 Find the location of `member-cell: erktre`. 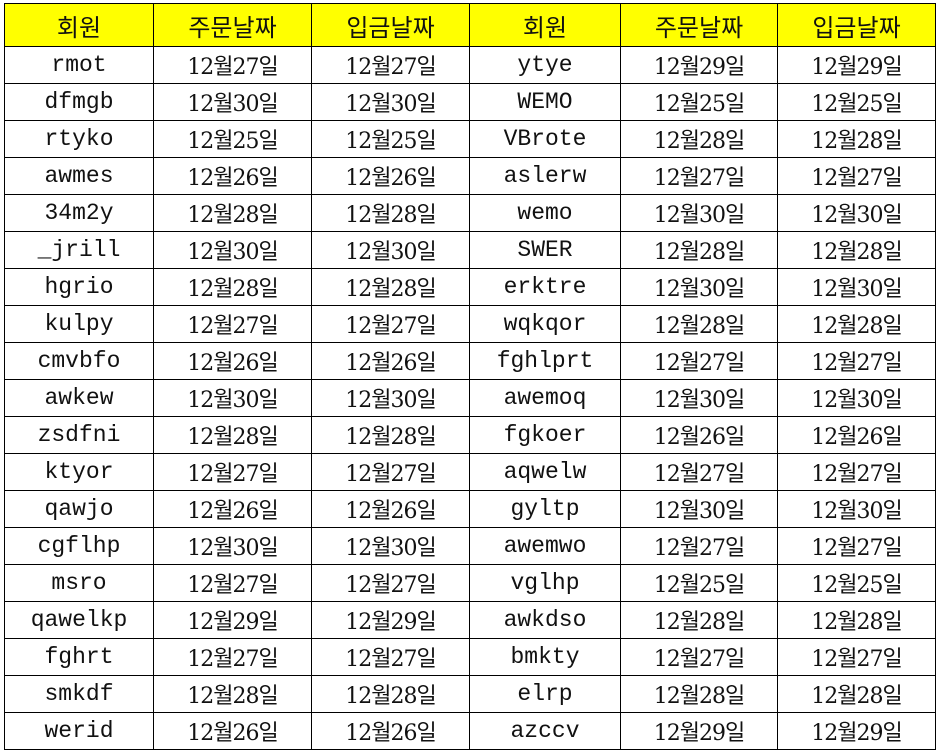

member-cell: erktre is located at coordinates (545, 287).